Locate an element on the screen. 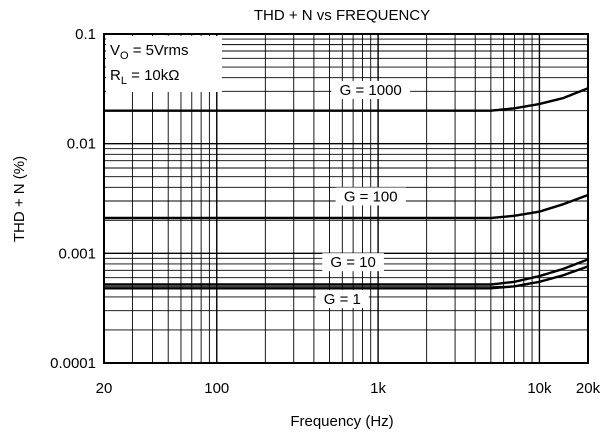 This screenshot has height=440, width=610. y-tick-label: 0.001 is located at coordinates (77, 253).